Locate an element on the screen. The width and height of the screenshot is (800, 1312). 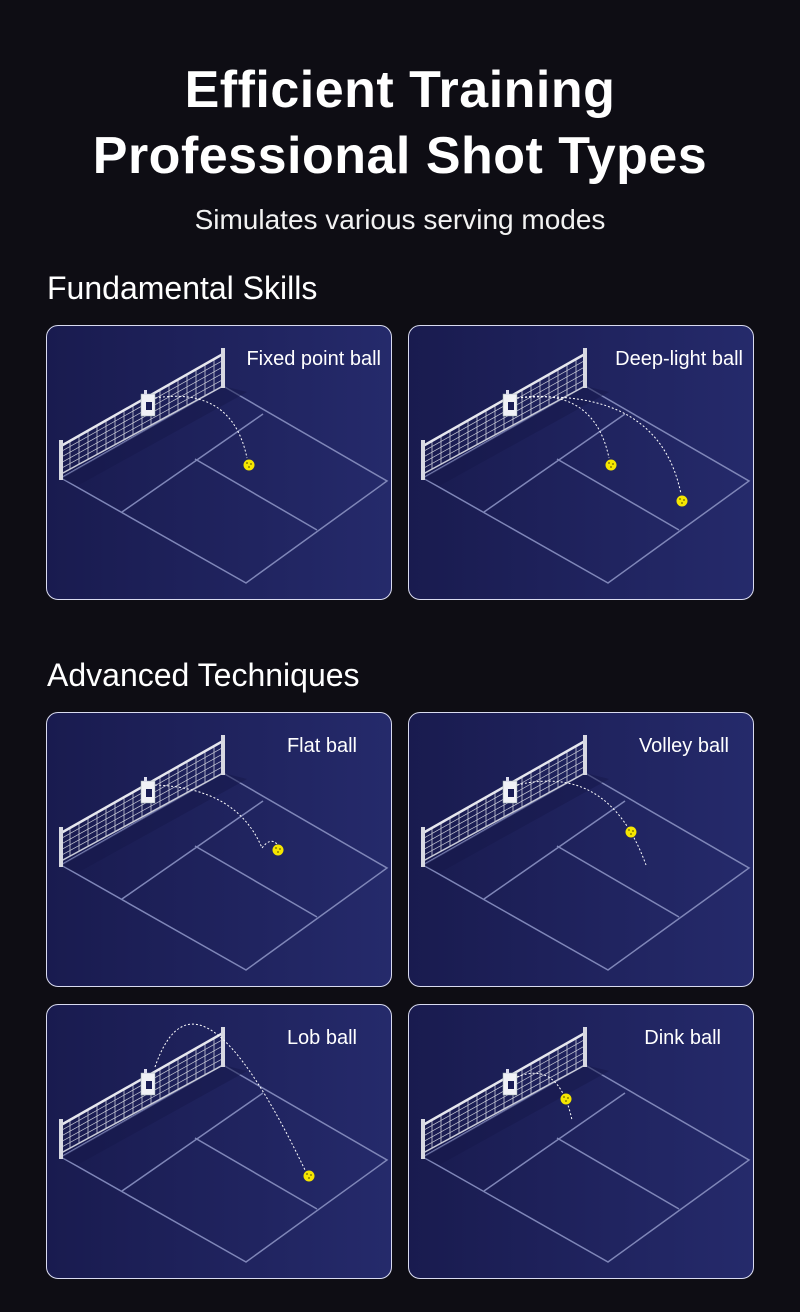
section-title-fundamental: Fundamental Skills is located at coordinates (182, 288).